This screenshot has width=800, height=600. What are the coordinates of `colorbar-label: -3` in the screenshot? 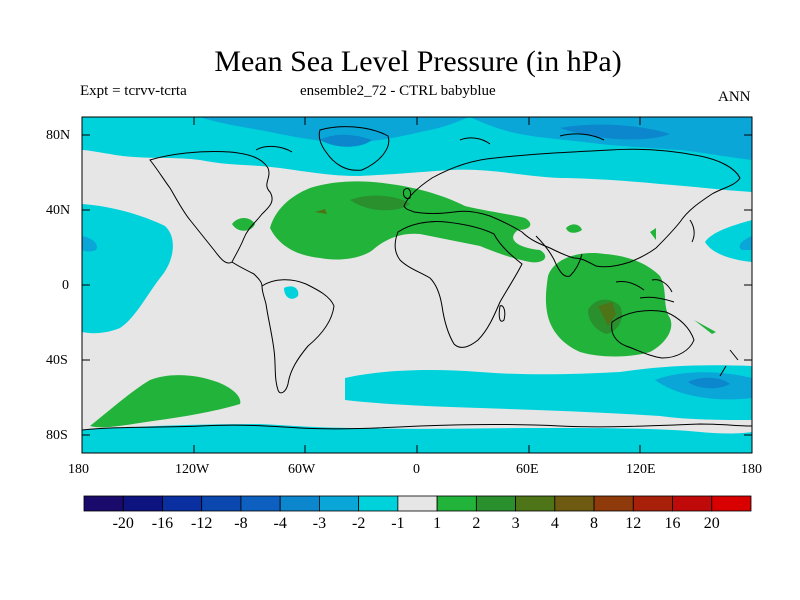 It's located at (319, 523).